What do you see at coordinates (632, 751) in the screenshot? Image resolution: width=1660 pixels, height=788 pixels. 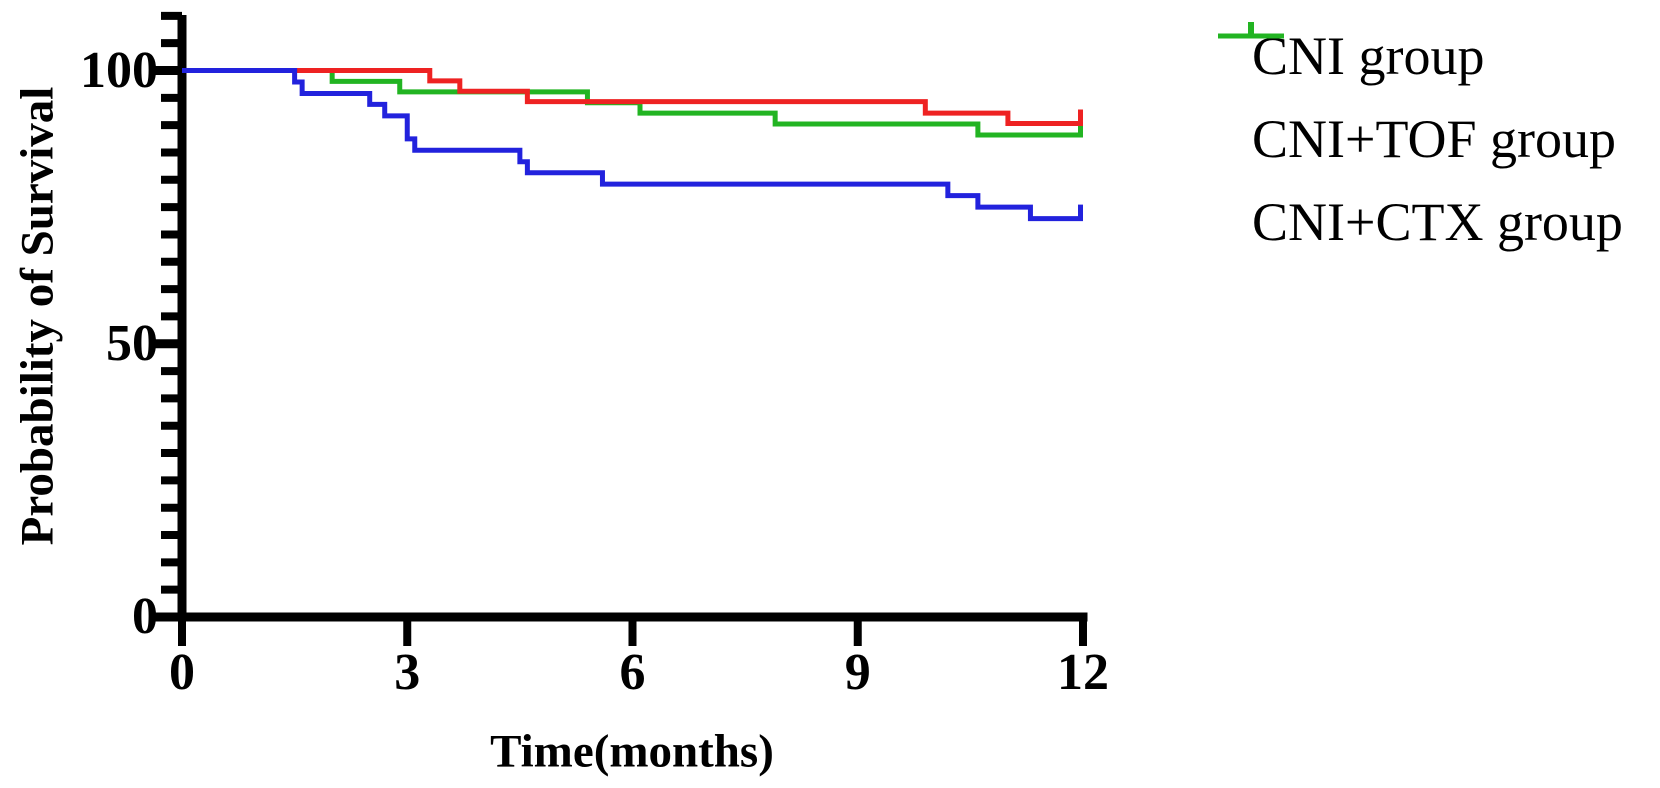 I see `x-axis-title: Time(months)` at bounding box center [632, 751].